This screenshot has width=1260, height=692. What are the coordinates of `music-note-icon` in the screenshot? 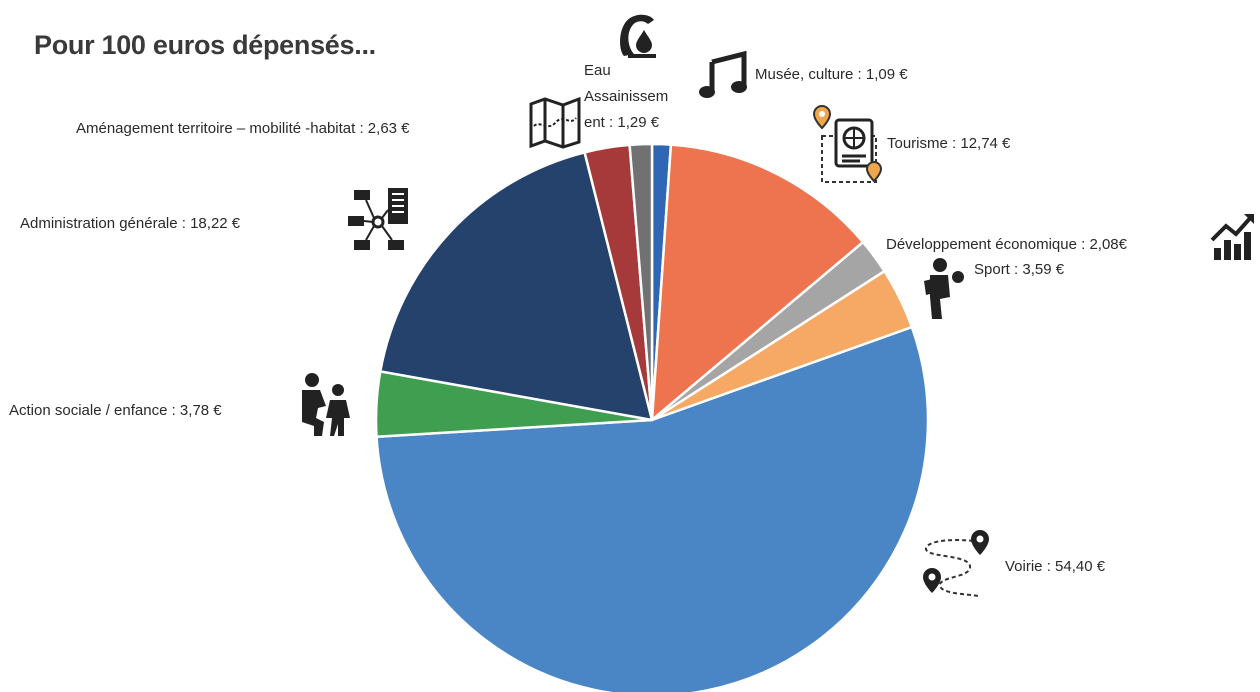 It's located at (723, 74).